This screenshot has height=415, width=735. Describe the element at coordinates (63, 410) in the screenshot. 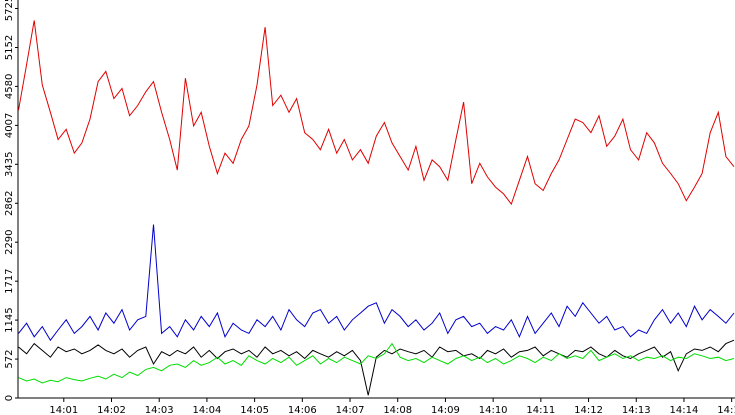

I see `x-tick-label: 14:01` at that location.